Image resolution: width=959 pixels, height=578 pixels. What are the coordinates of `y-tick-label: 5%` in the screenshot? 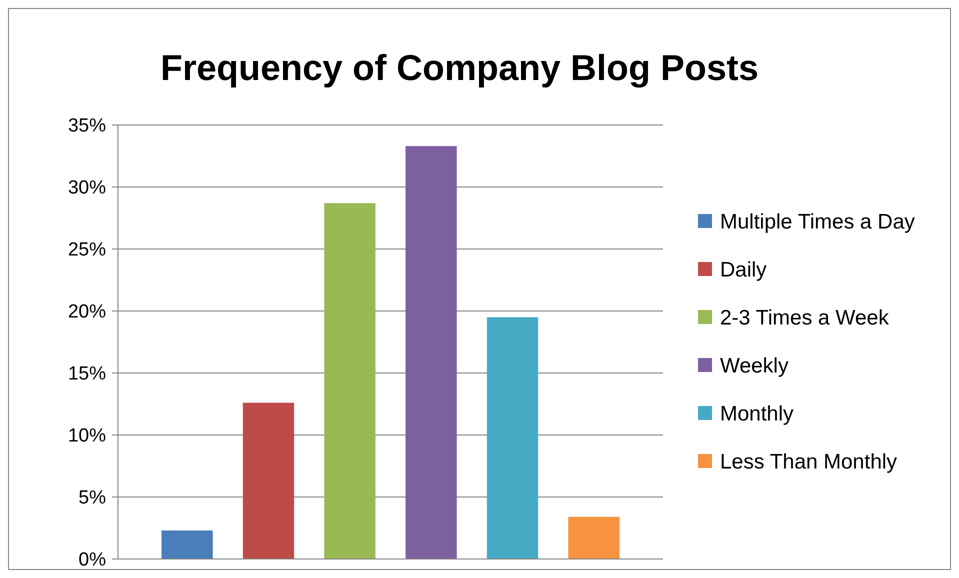 It's located at (92, 498).